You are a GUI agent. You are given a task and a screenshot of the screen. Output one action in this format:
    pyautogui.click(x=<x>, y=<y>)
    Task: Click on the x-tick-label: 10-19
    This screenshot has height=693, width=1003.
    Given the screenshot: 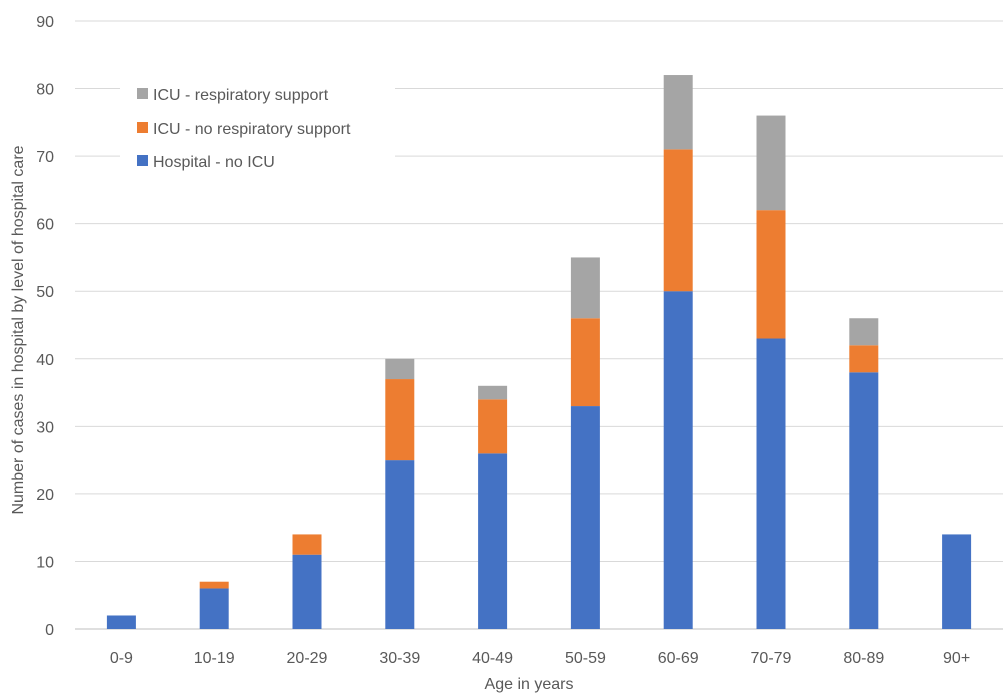 What is the action you would take?
    pyautogui.click(x=214, y=658)
    